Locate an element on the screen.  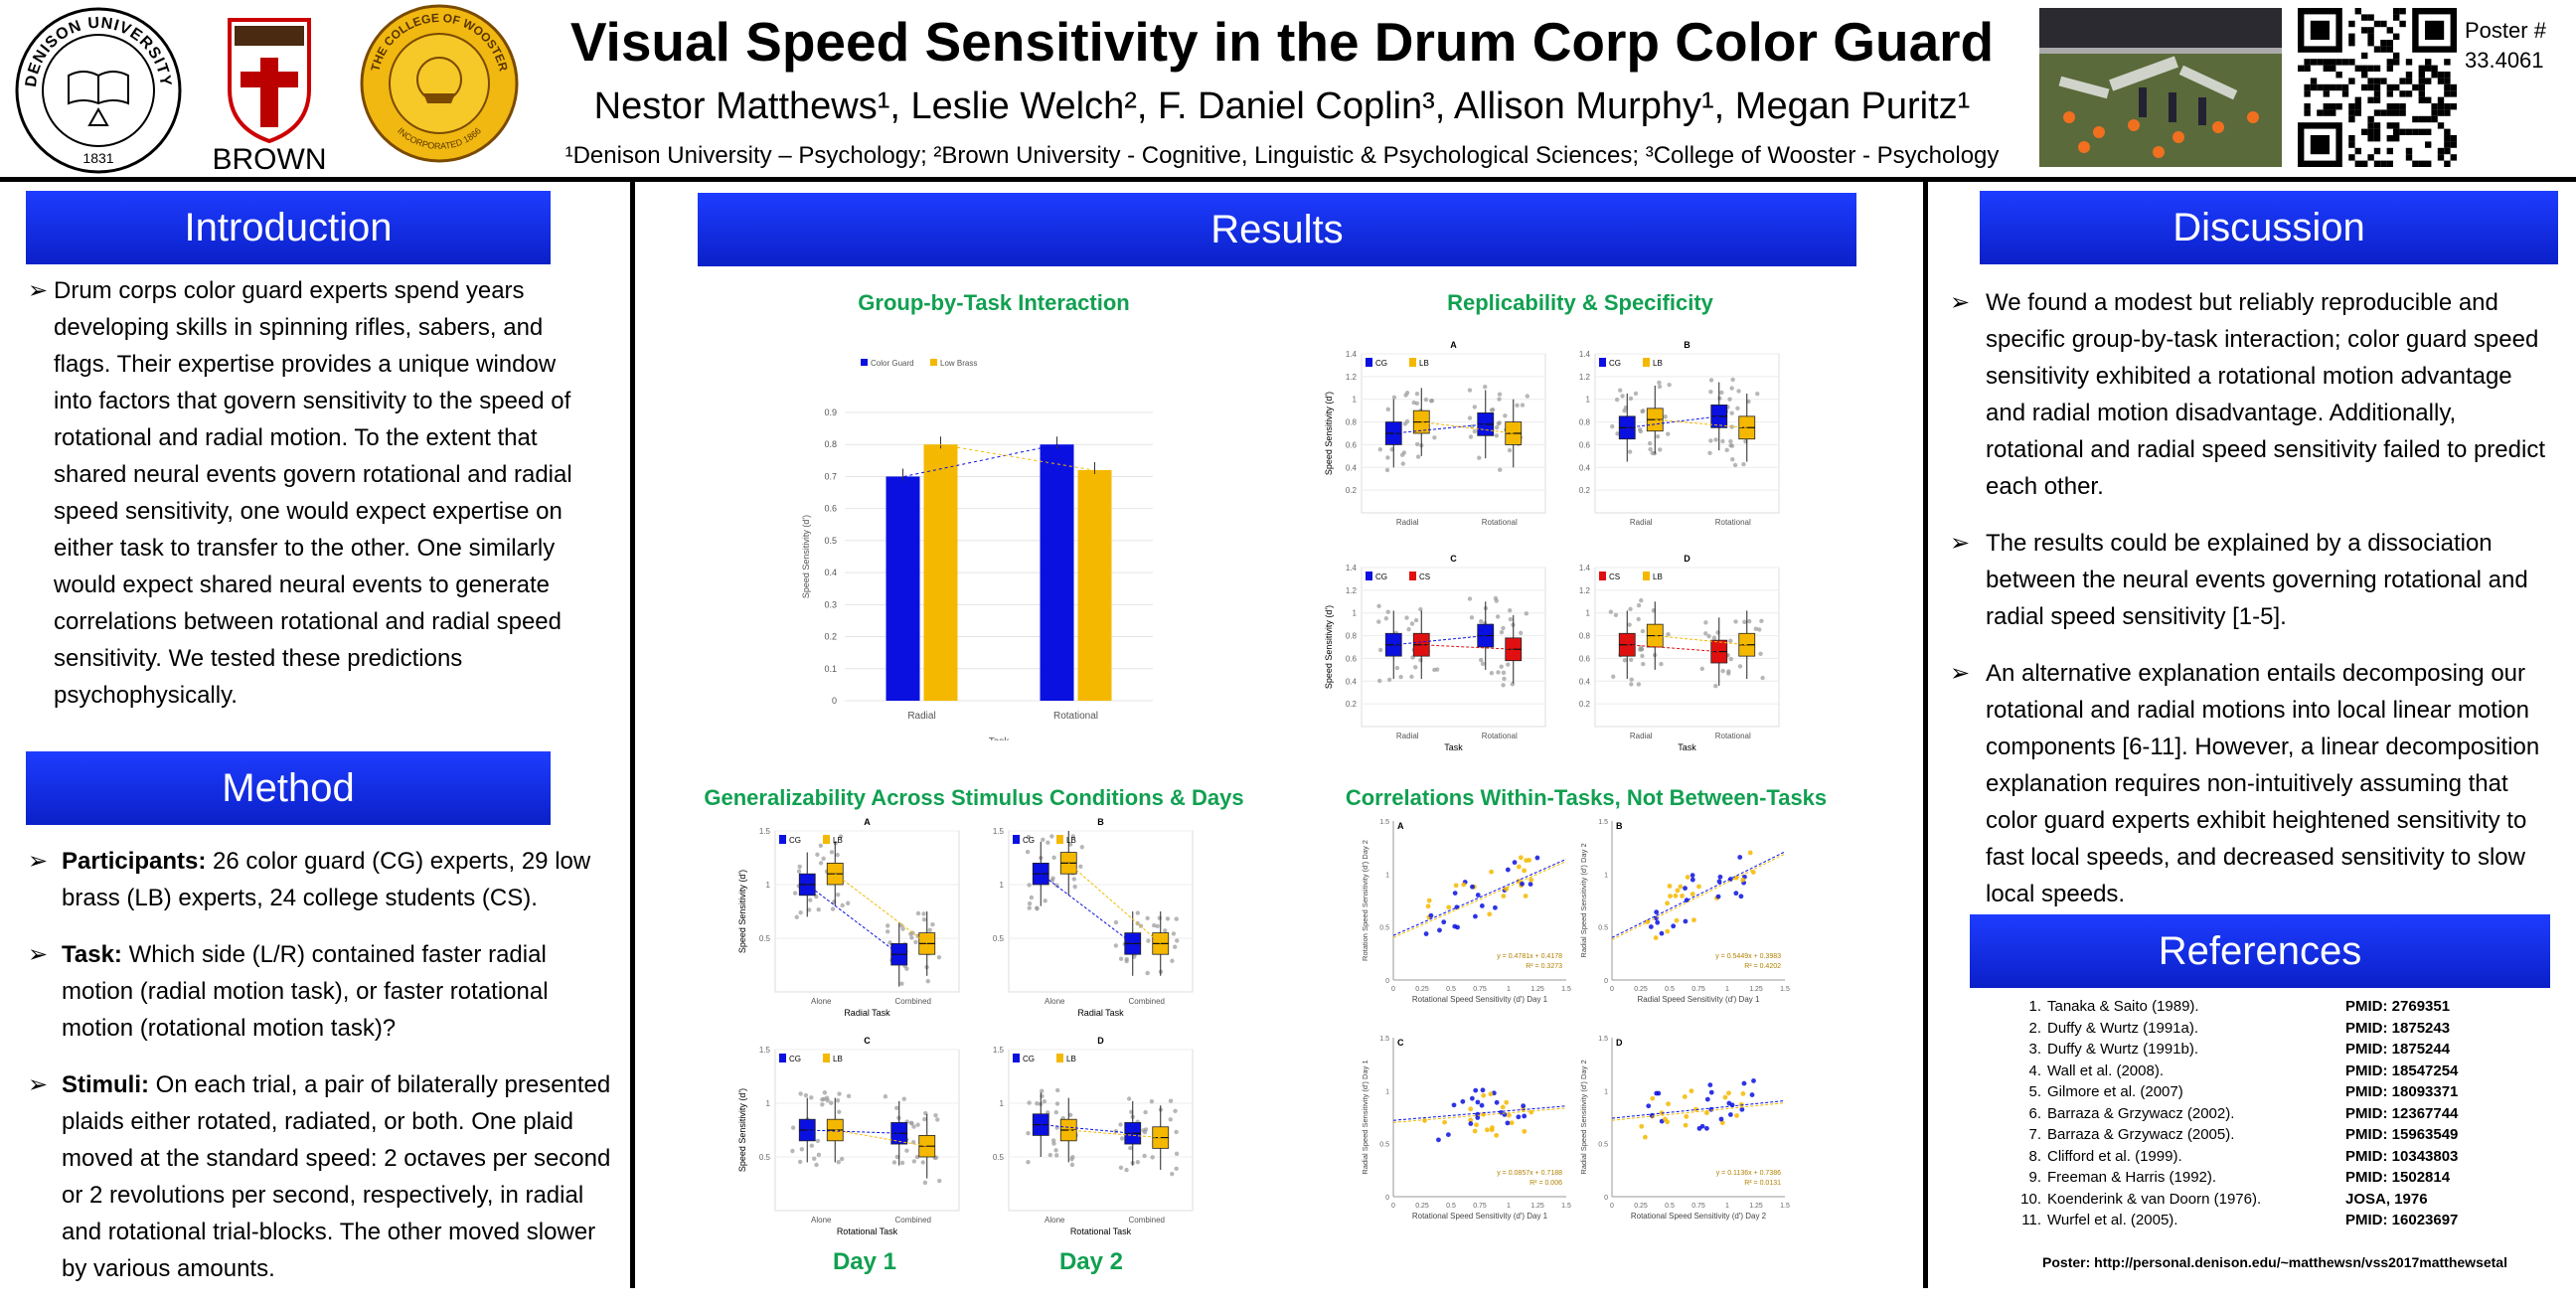
x-tick-label: 0 is located at coordinates (1393, 1206).